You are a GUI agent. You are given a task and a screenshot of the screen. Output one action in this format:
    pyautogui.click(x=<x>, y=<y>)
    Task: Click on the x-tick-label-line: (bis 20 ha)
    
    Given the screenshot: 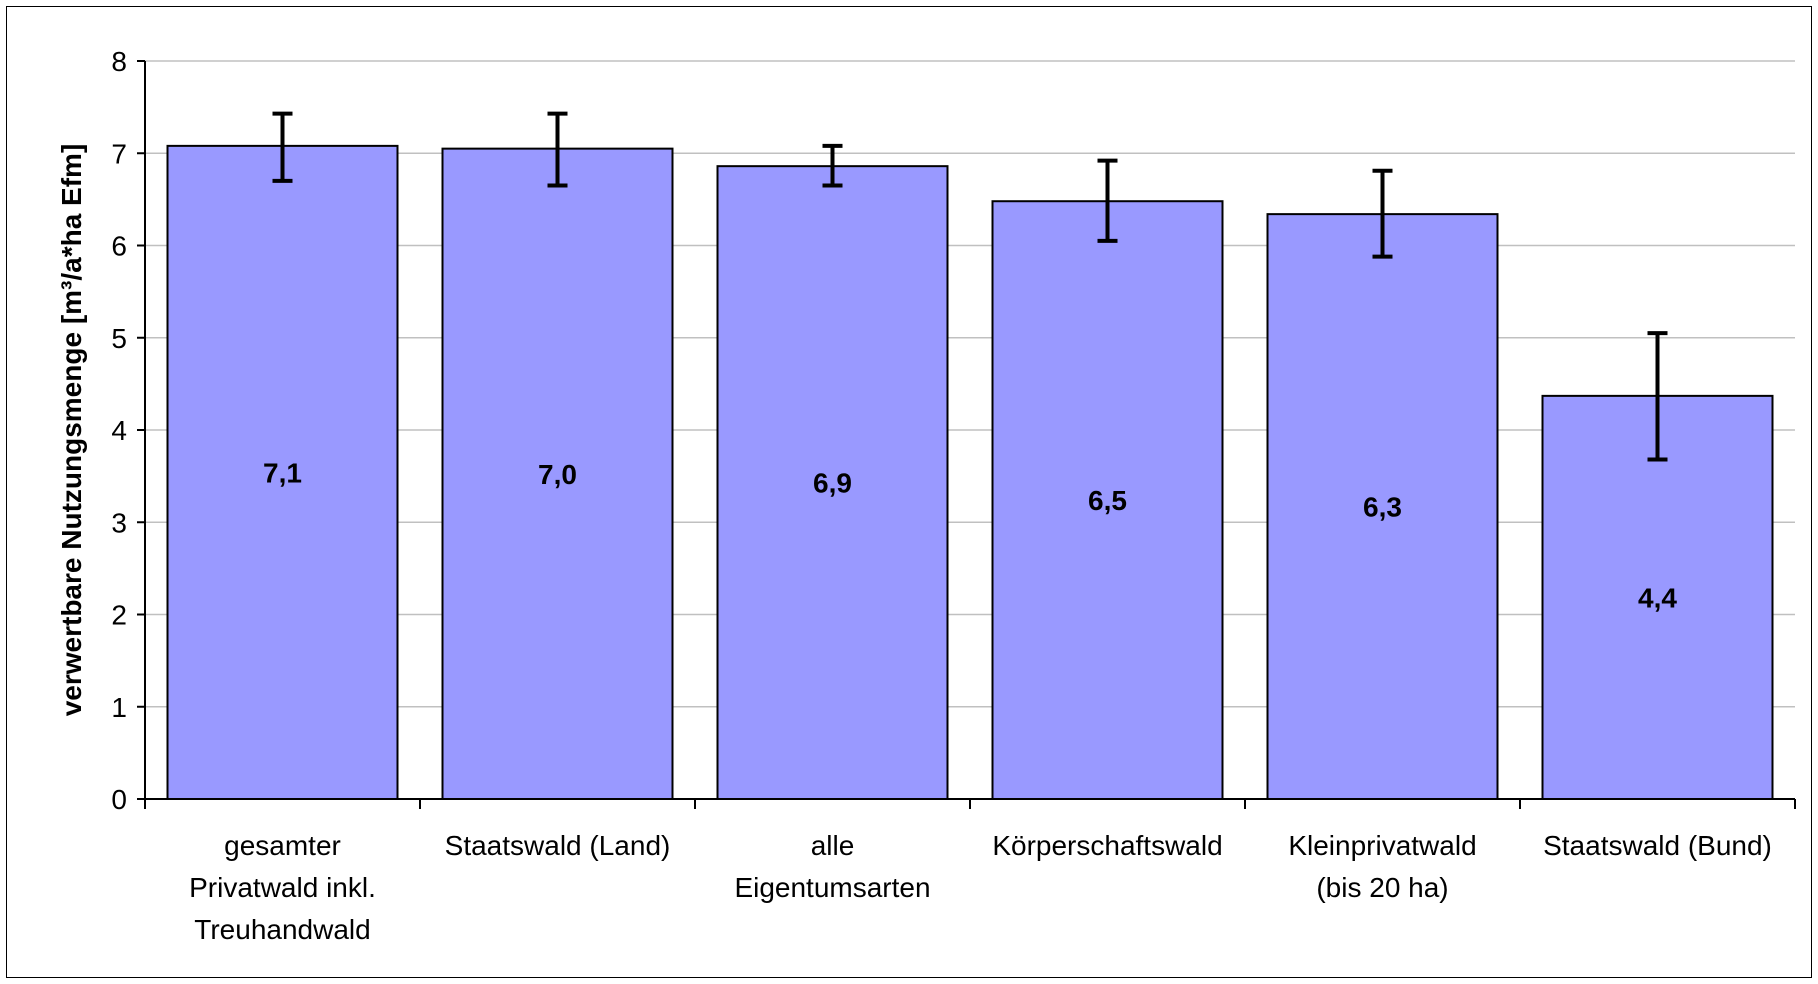 What is the action you would take?
    pyautogui.click(x=1382, y=887)
    